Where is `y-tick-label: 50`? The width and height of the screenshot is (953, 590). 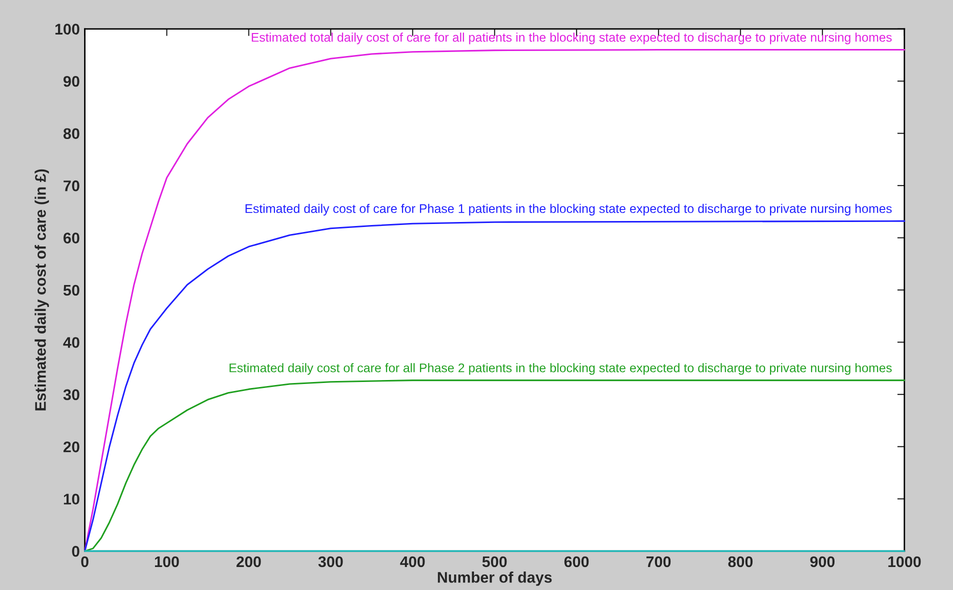 y-tick-label: 50 is located at coordinates (71, 290).